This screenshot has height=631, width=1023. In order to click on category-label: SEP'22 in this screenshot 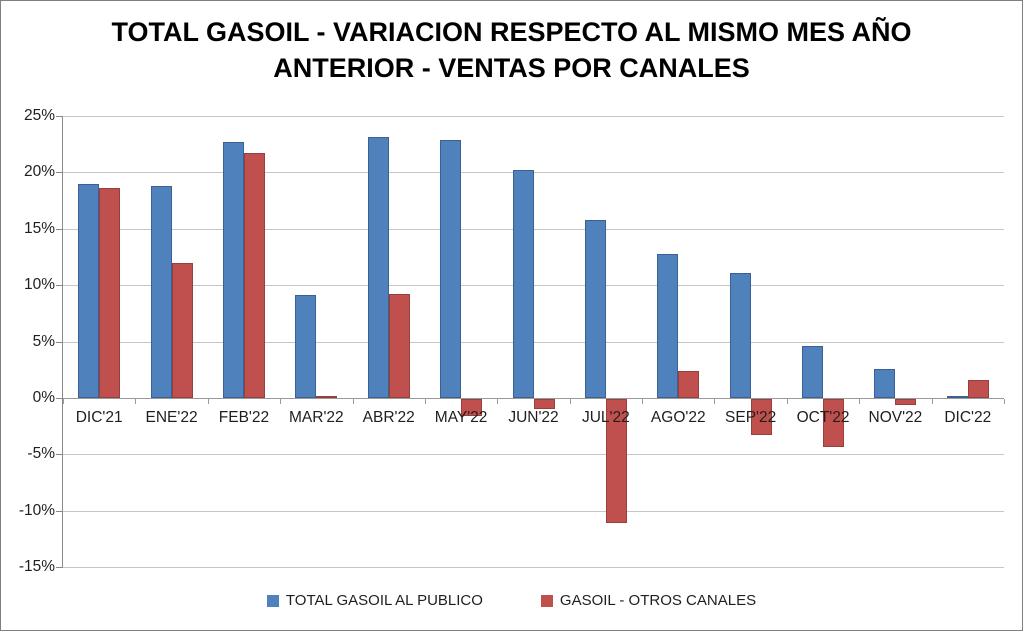, I will do `click(751, 417)`.